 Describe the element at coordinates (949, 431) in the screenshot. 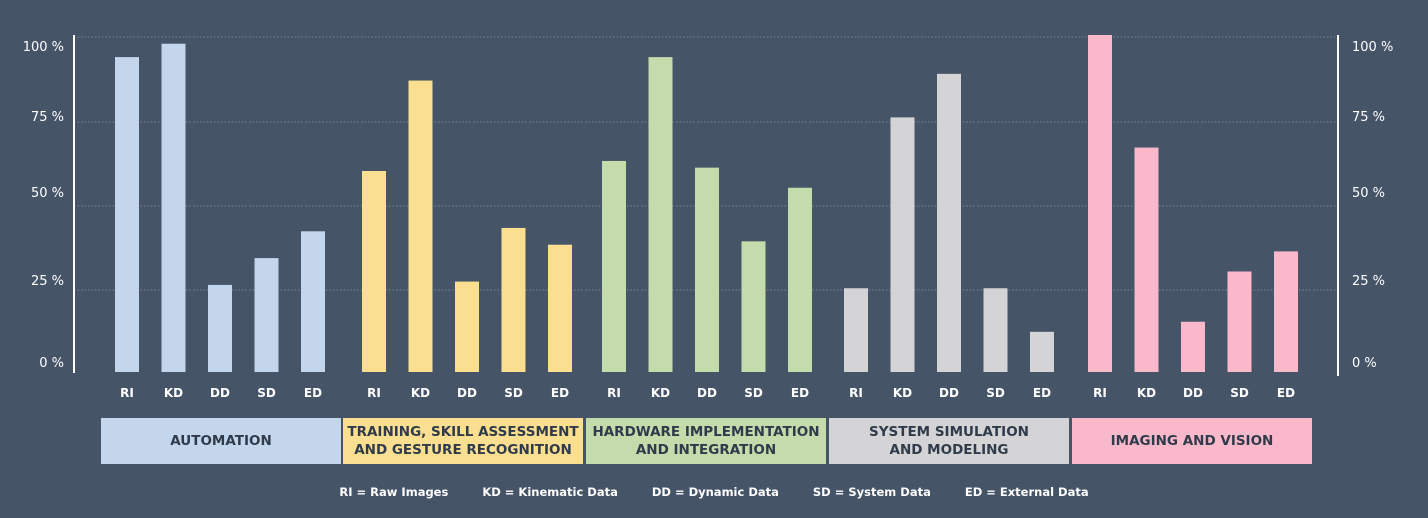

I see `group-label-line: SYSTEM SIMULATION` at that location.